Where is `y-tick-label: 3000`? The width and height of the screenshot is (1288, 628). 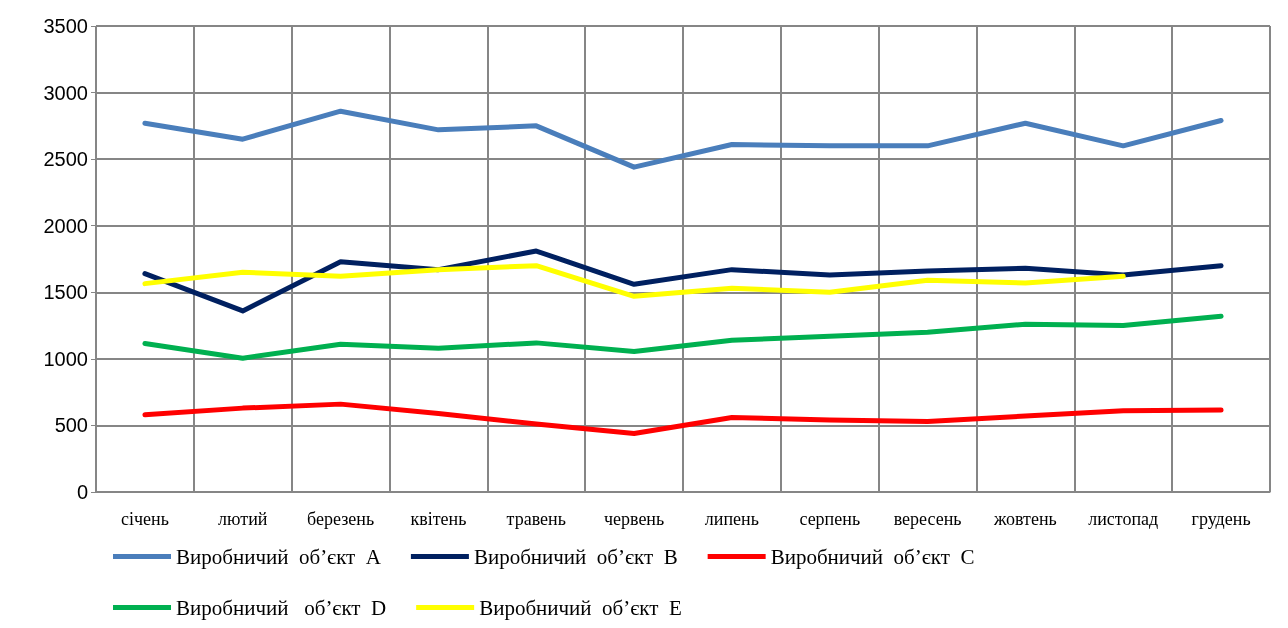
y-tick-label: 3000 is located at coordinates (65, 92).